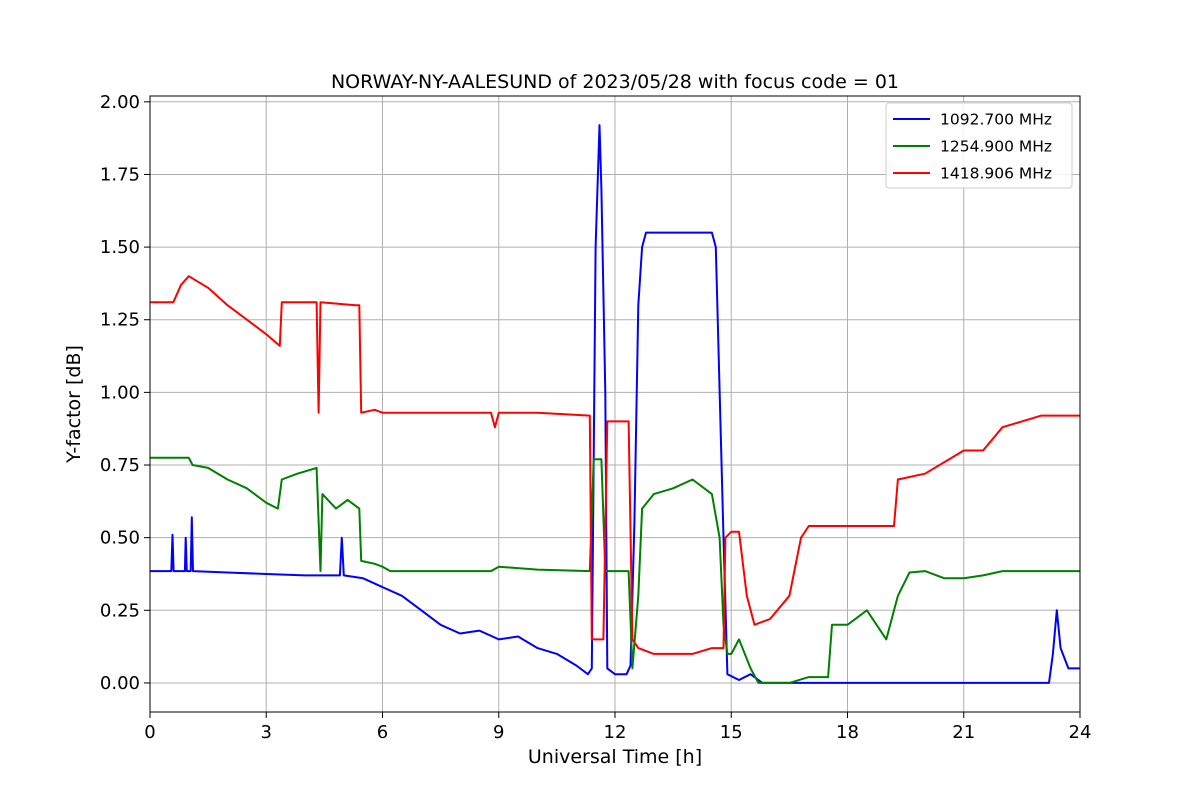 This screenshot has width=1200, height=800. Describe the element at coordinates (266, 732) in the screenshot. I see `x-tick-label: 3` at that location.